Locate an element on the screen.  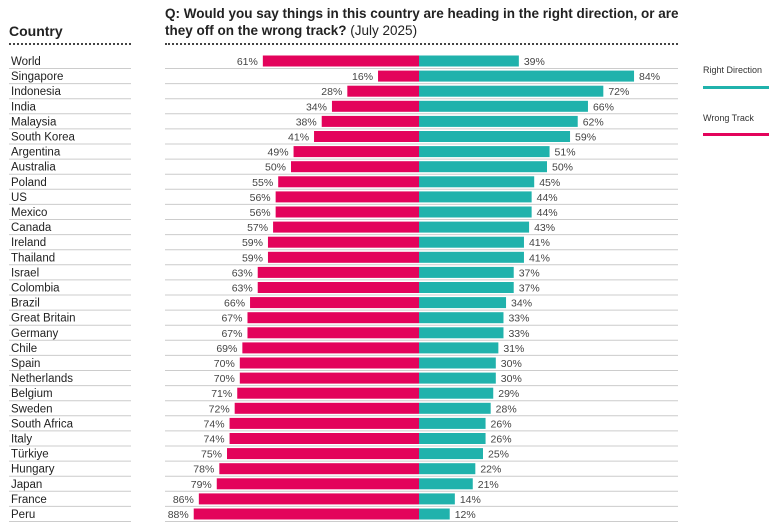
country-label: Spain is located at coordinates (25, 364).